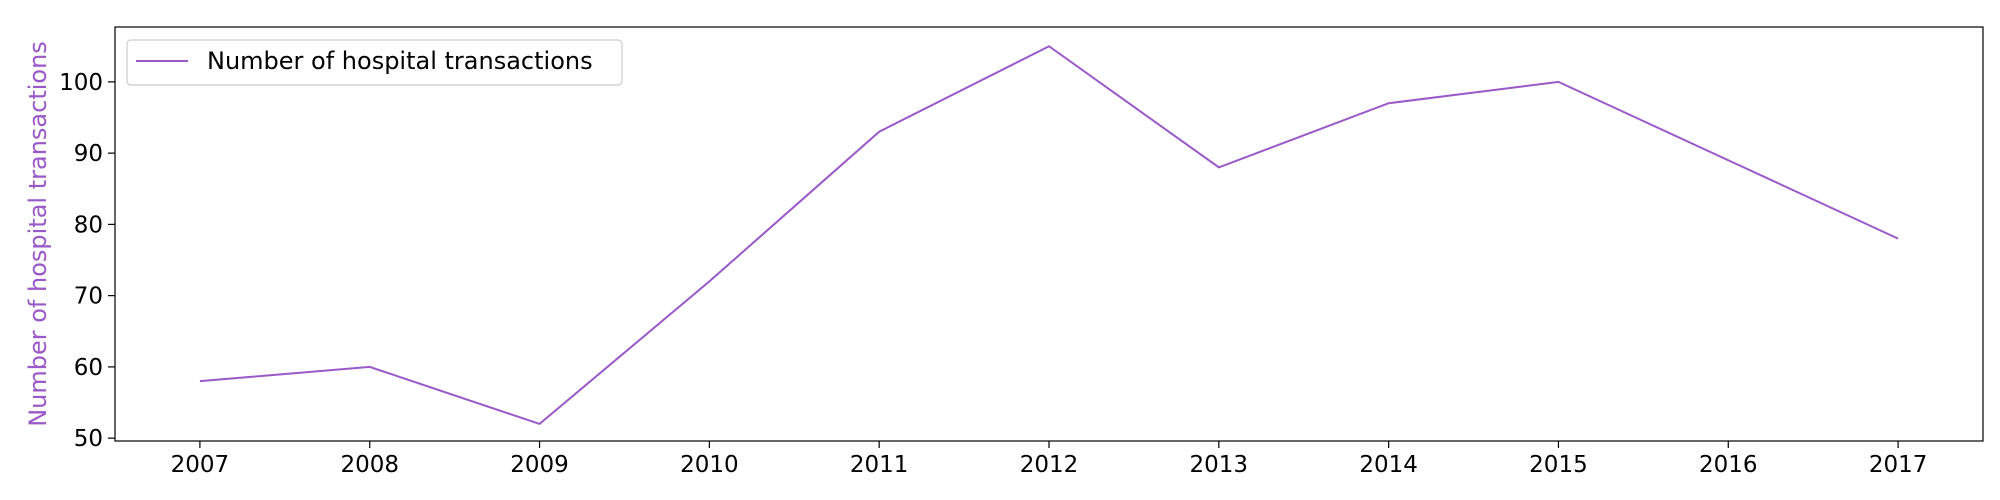  What do you see at coordinates (1728, 465) in the screenshot?
I see `x-tick-label: 2016` at bounding box center [1728, 465].